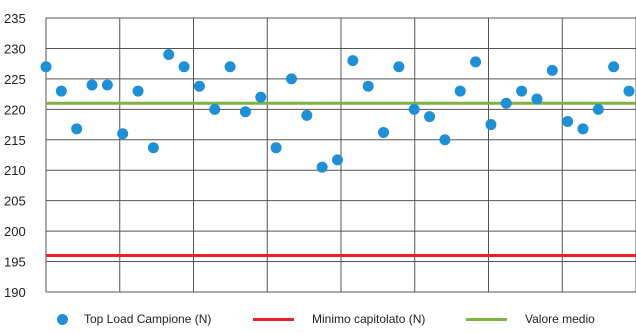  I want to click on y-tick-label: 235, so click(15, 18).